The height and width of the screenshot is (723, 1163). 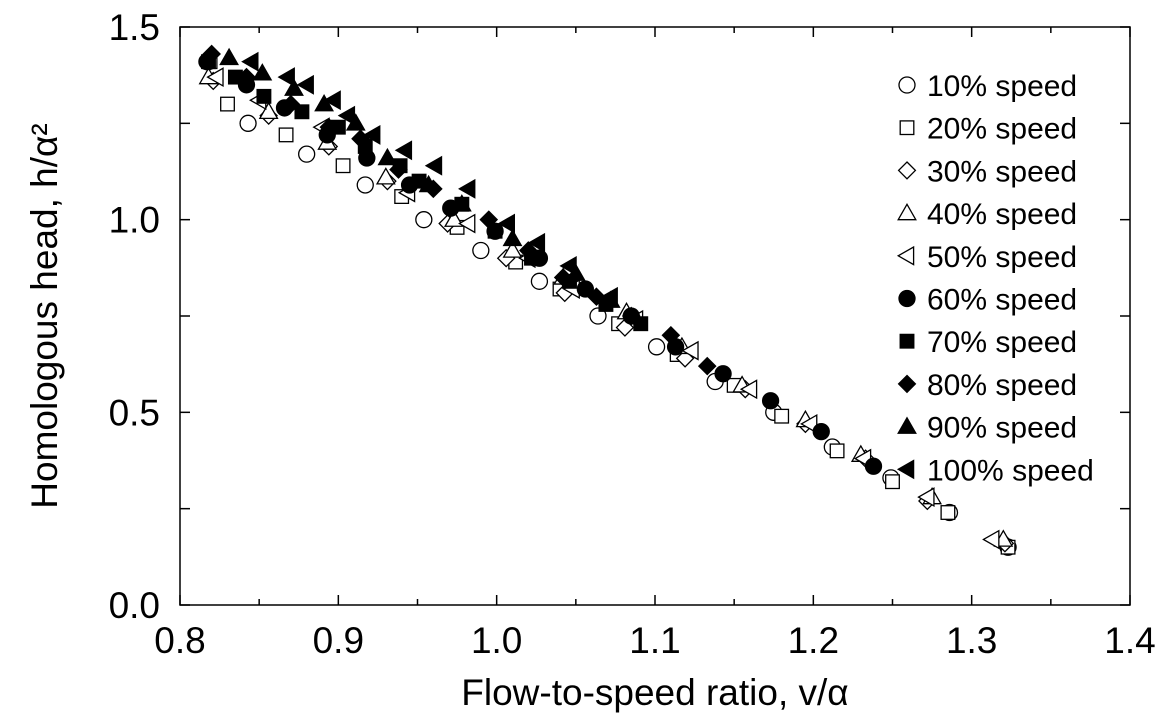 What do you see at coordinates (179, 640) in the screenshot?
I see `x-tick-label: 0.8` at bounding box center [179, 640].